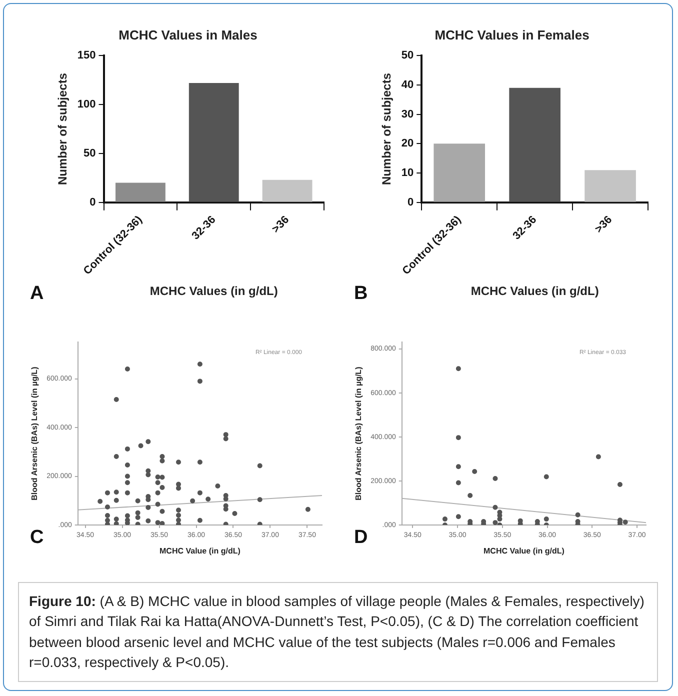 The image size is (678, 696). What do you see at coordinates (37, 294) in the screenshot?
I see `text: A` at bounding box center [37, 294].